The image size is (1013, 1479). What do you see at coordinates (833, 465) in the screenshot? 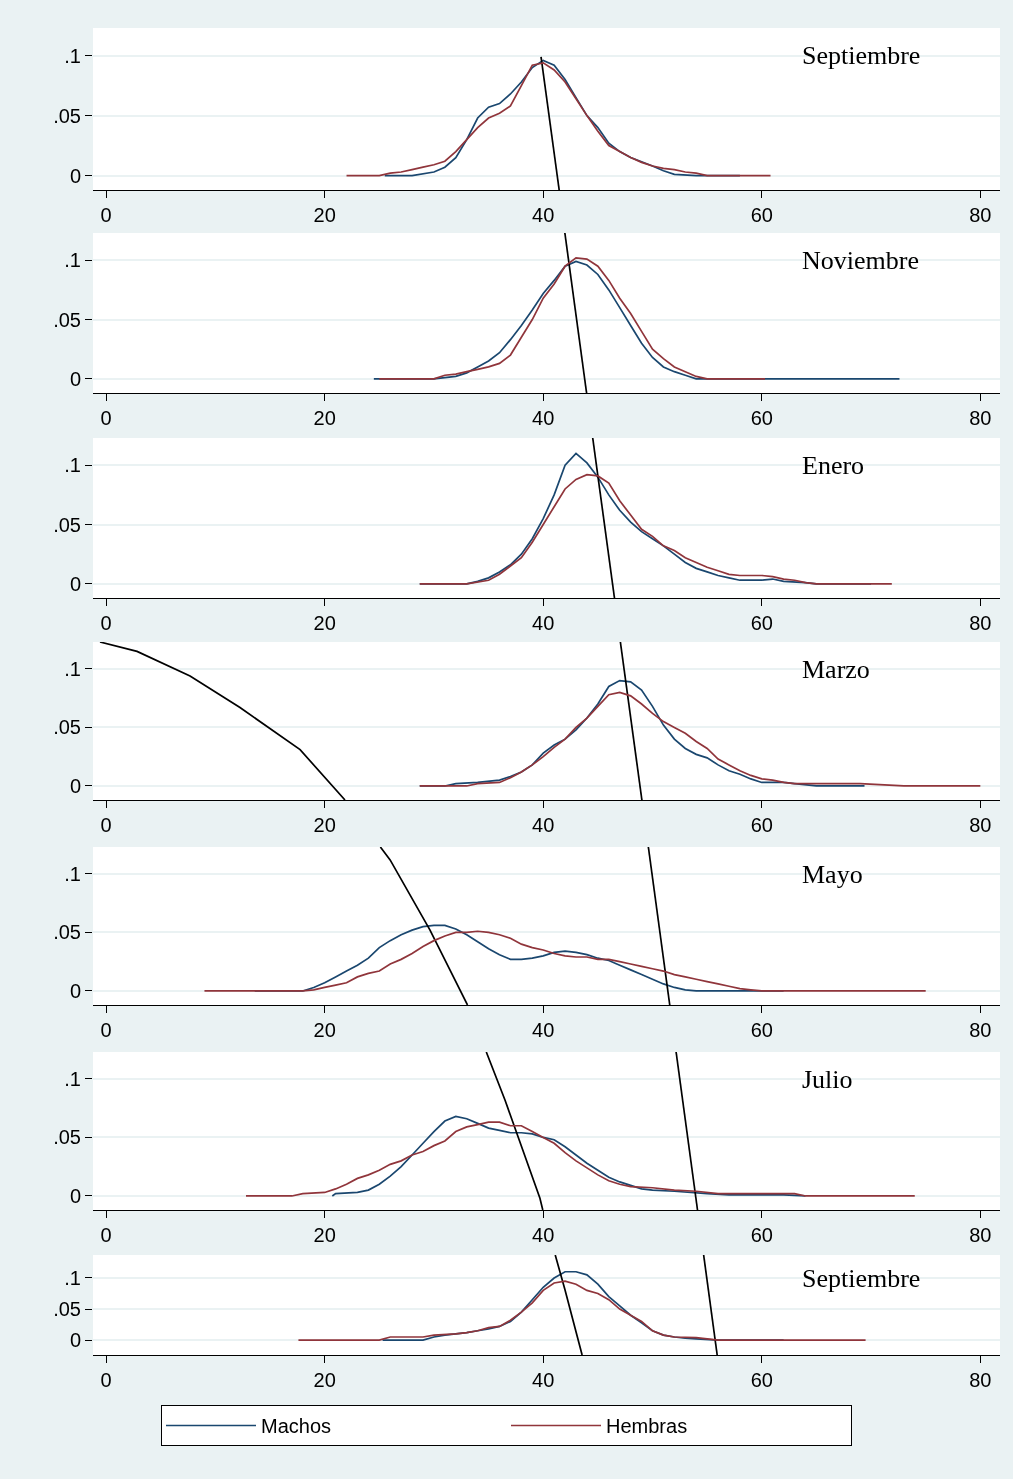
I see `text: Enero` at bounding box center [833, 465].